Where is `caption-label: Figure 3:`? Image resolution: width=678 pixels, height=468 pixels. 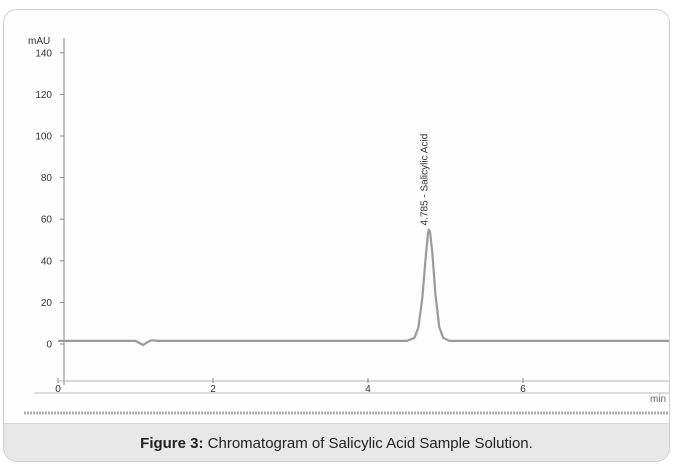
caption-label: Figure 3: is located at coordinates (172, 443).